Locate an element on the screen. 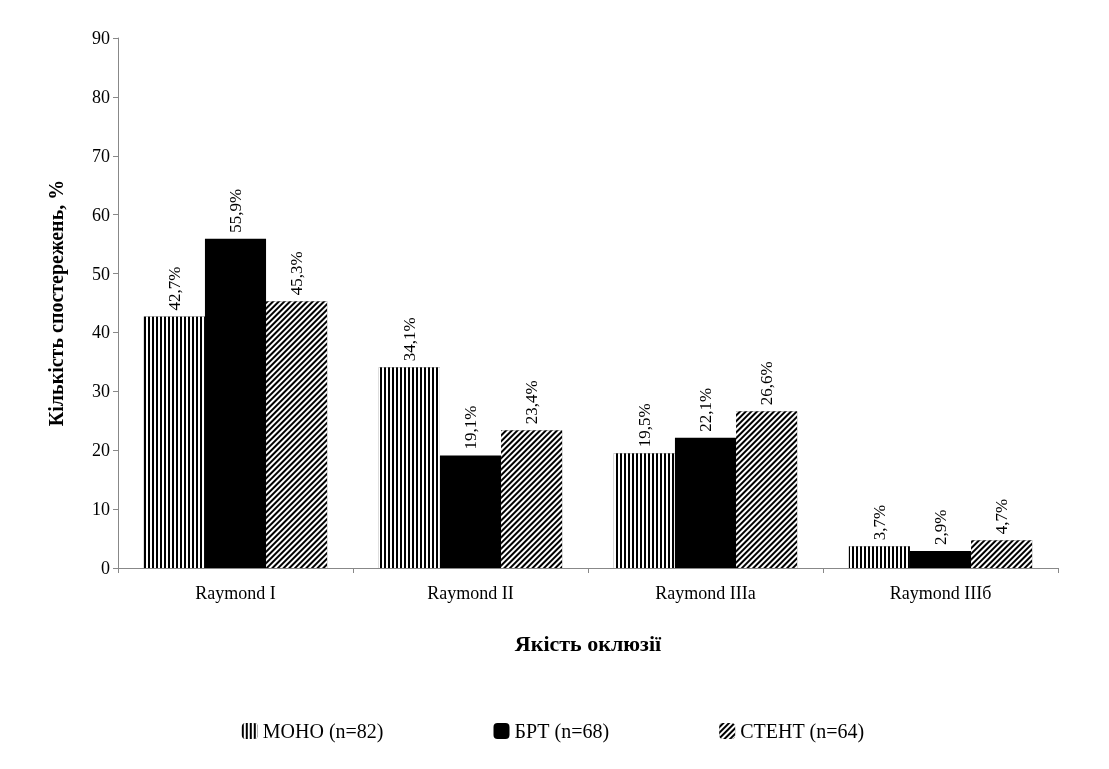 The width and height of the screenshot is (1109, 769). y-tick-label: 60 is located at coordinates (101, 214).